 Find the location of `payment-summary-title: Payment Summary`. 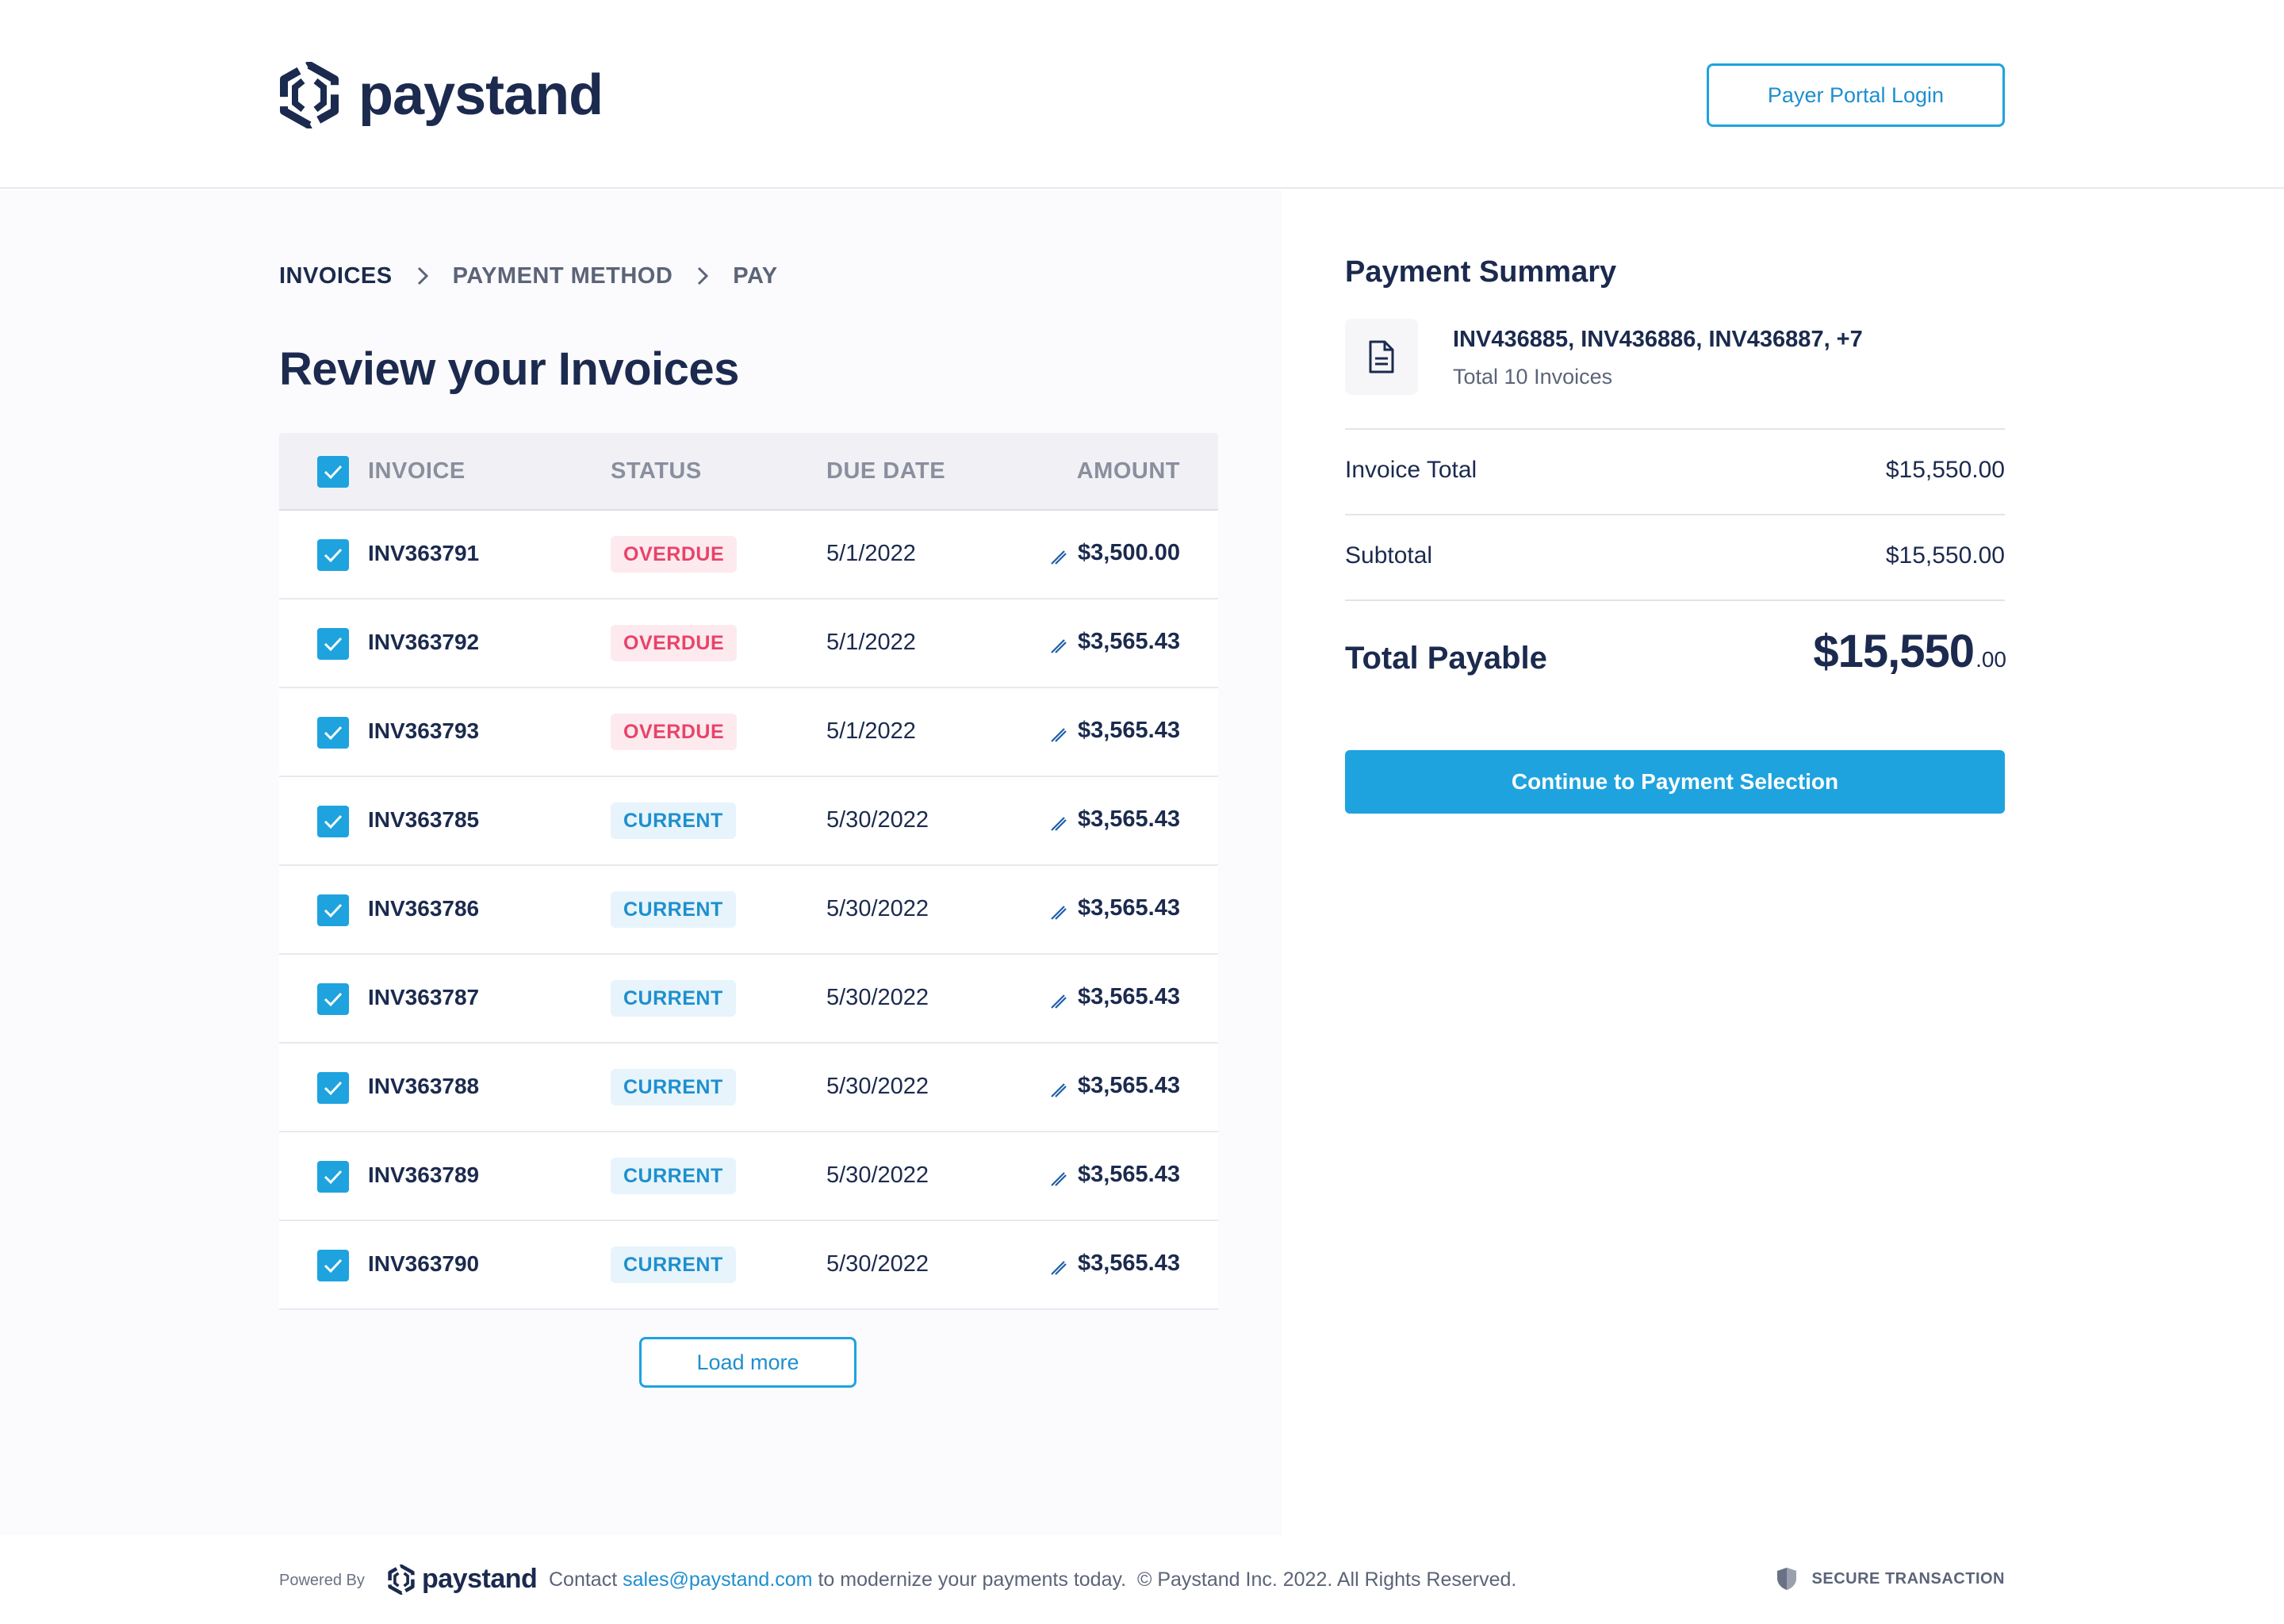

payment-summary-title: Payment Summary is located at coordinates (1481, 272).